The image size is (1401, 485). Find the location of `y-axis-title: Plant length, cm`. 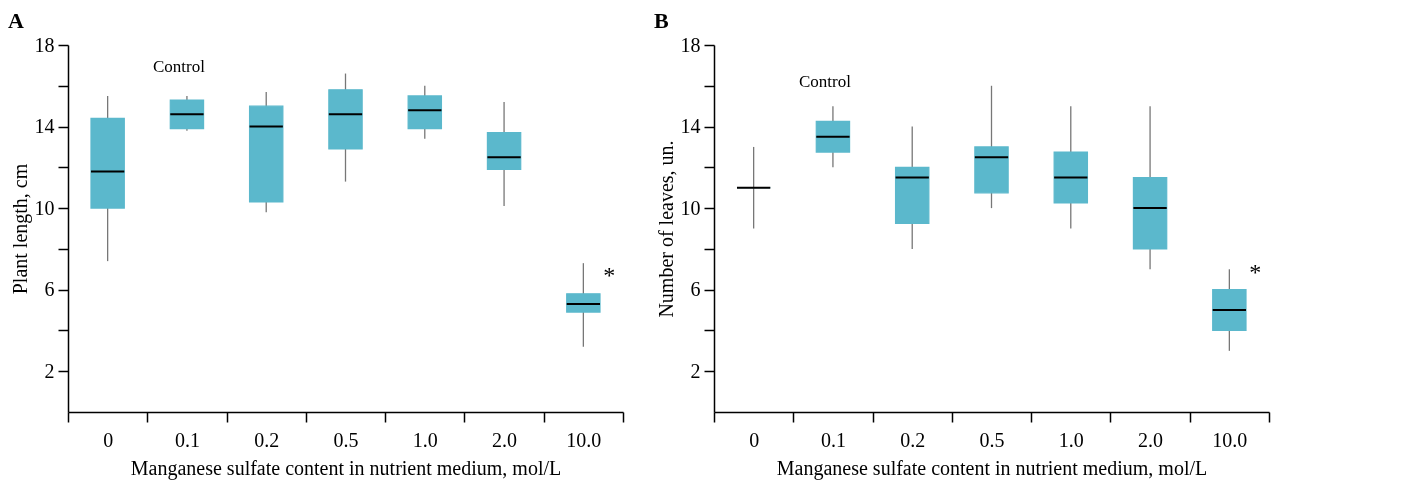

y-axis-title: Plant length, cm is located at coordinates (20, 229).